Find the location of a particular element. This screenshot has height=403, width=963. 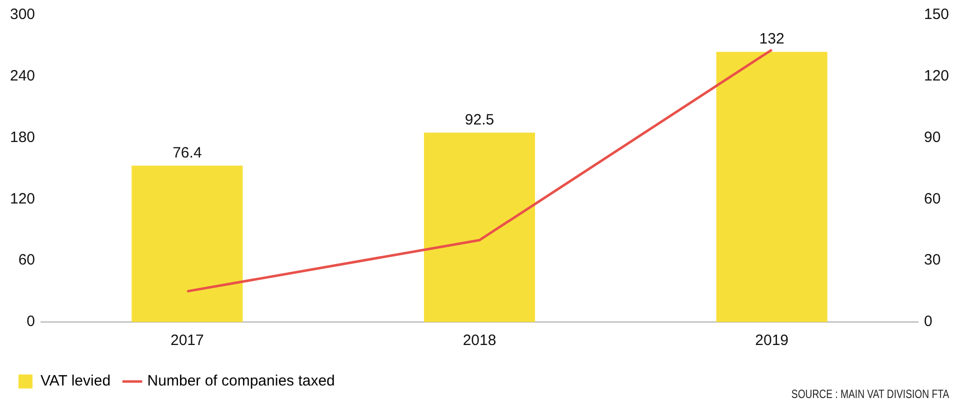

y-tick-label: 300 is located at coordinates (23, 15).